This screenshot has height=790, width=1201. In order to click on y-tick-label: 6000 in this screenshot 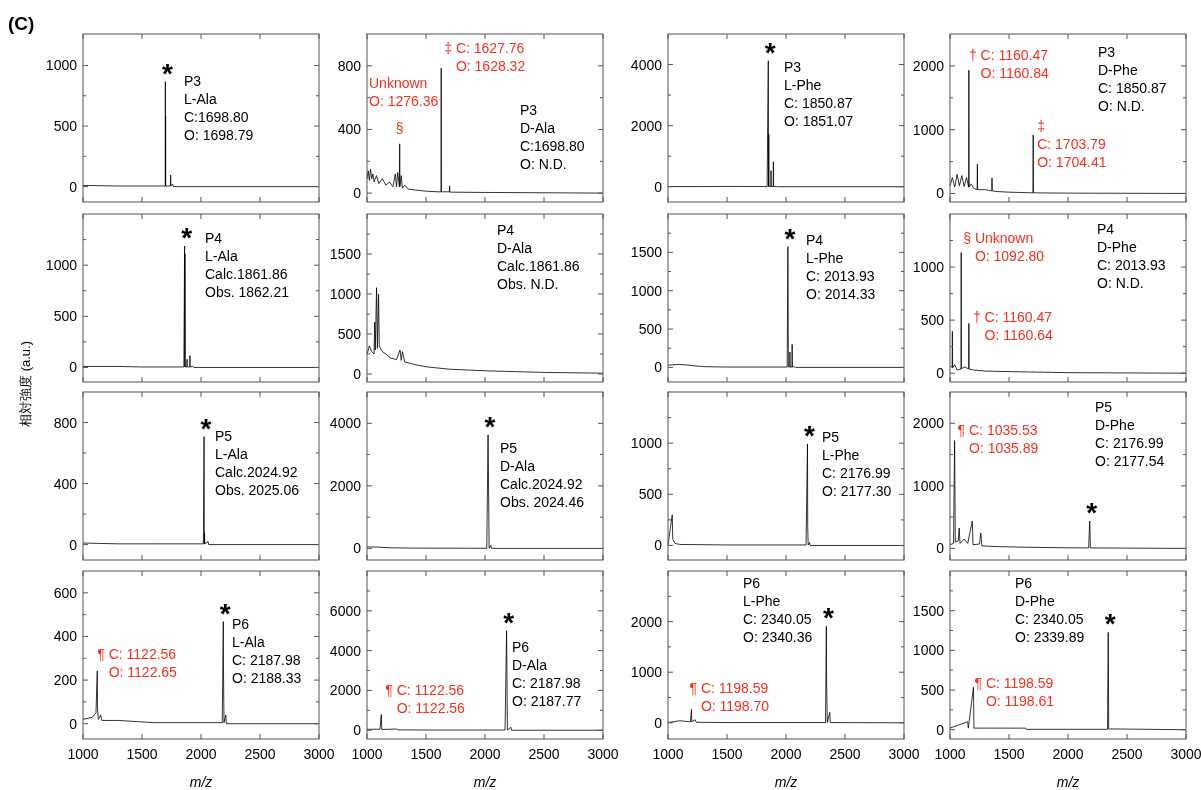, I will do `click(345, 610)`.